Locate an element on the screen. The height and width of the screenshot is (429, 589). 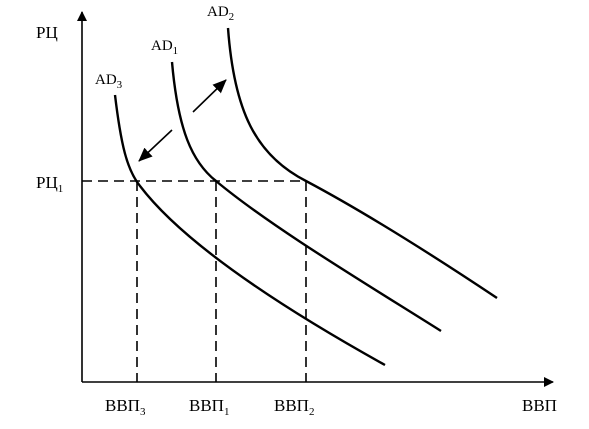
y-axis-label: РЦ is located at coordinates (47, 32).